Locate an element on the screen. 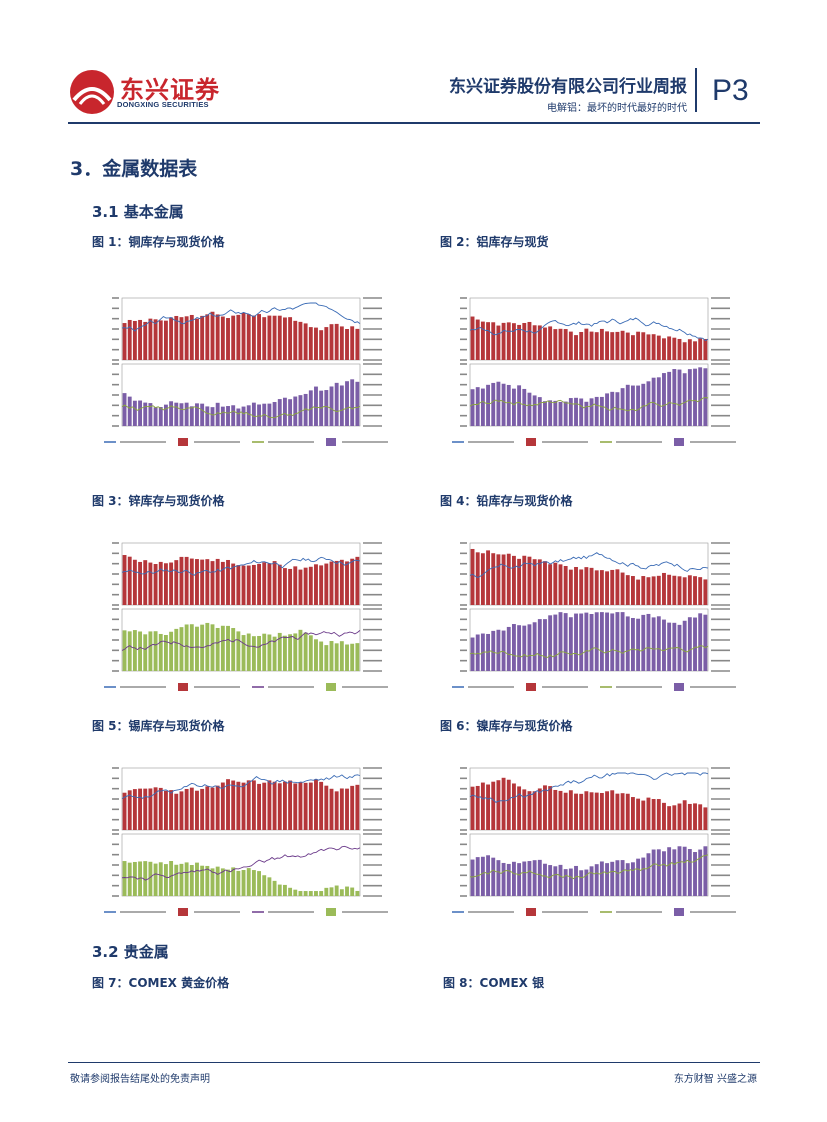 This screenshot has width=827, height=1122. legend-swatch is located at coordinates (531, 912).